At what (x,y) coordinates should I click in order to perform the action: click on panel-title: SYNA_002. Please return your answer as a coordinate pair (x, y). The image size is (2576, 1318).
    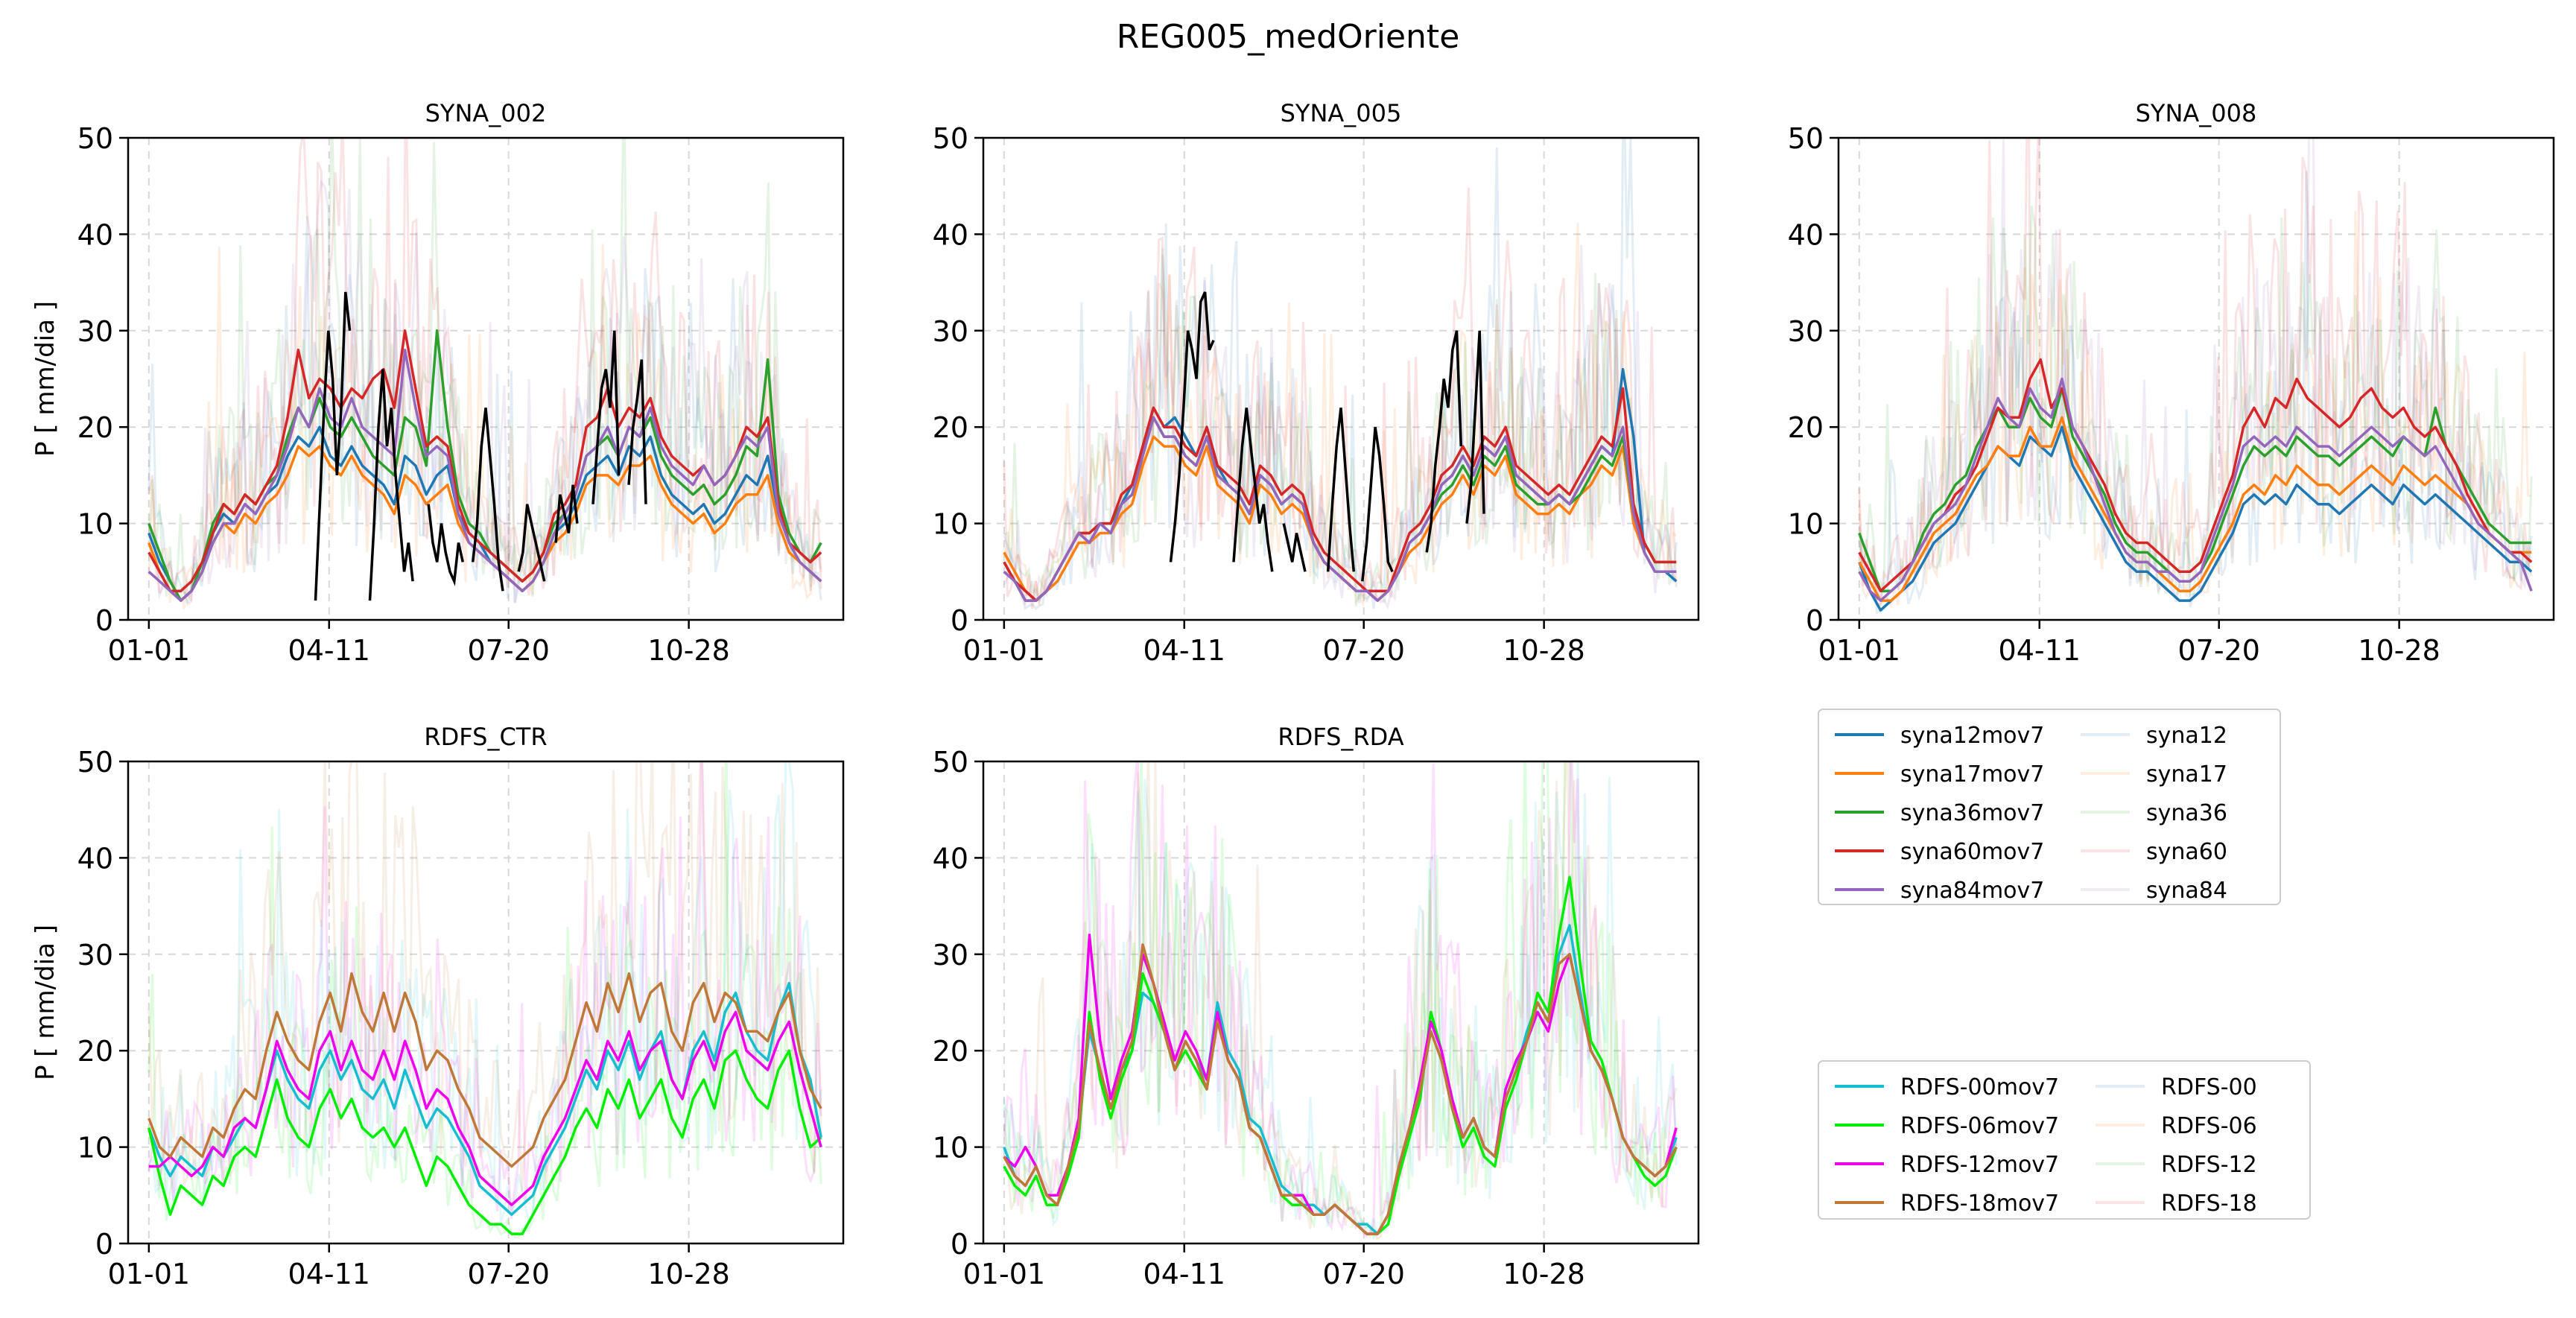
    Looking at the image, I should click on (486, 113).